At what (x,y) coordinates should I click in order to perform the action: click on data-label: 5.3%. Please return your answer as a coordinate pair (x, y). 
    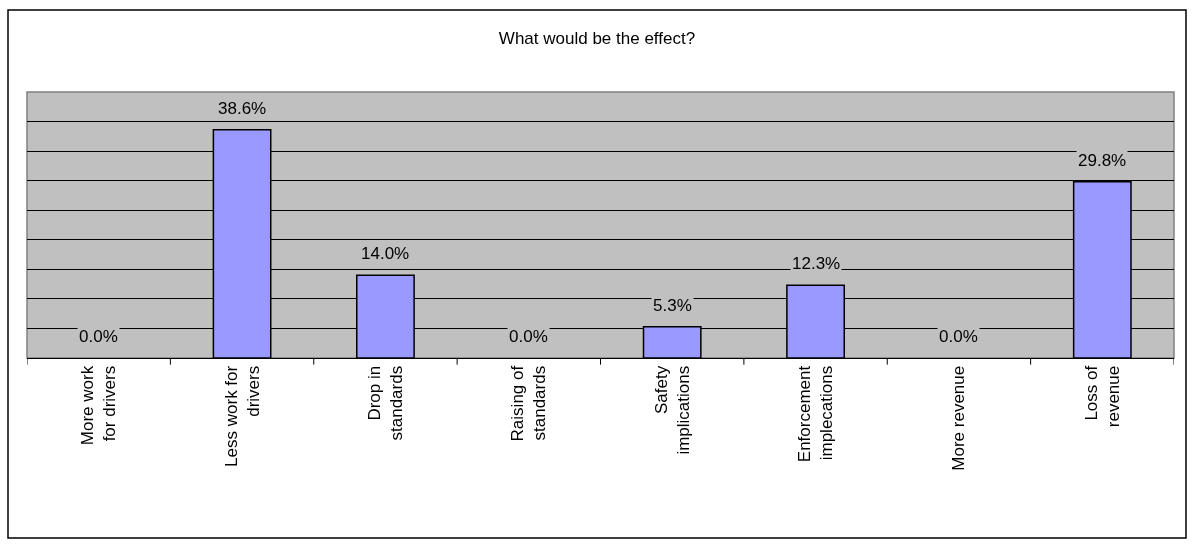
    Looking at the image, I should click on (672, 305).